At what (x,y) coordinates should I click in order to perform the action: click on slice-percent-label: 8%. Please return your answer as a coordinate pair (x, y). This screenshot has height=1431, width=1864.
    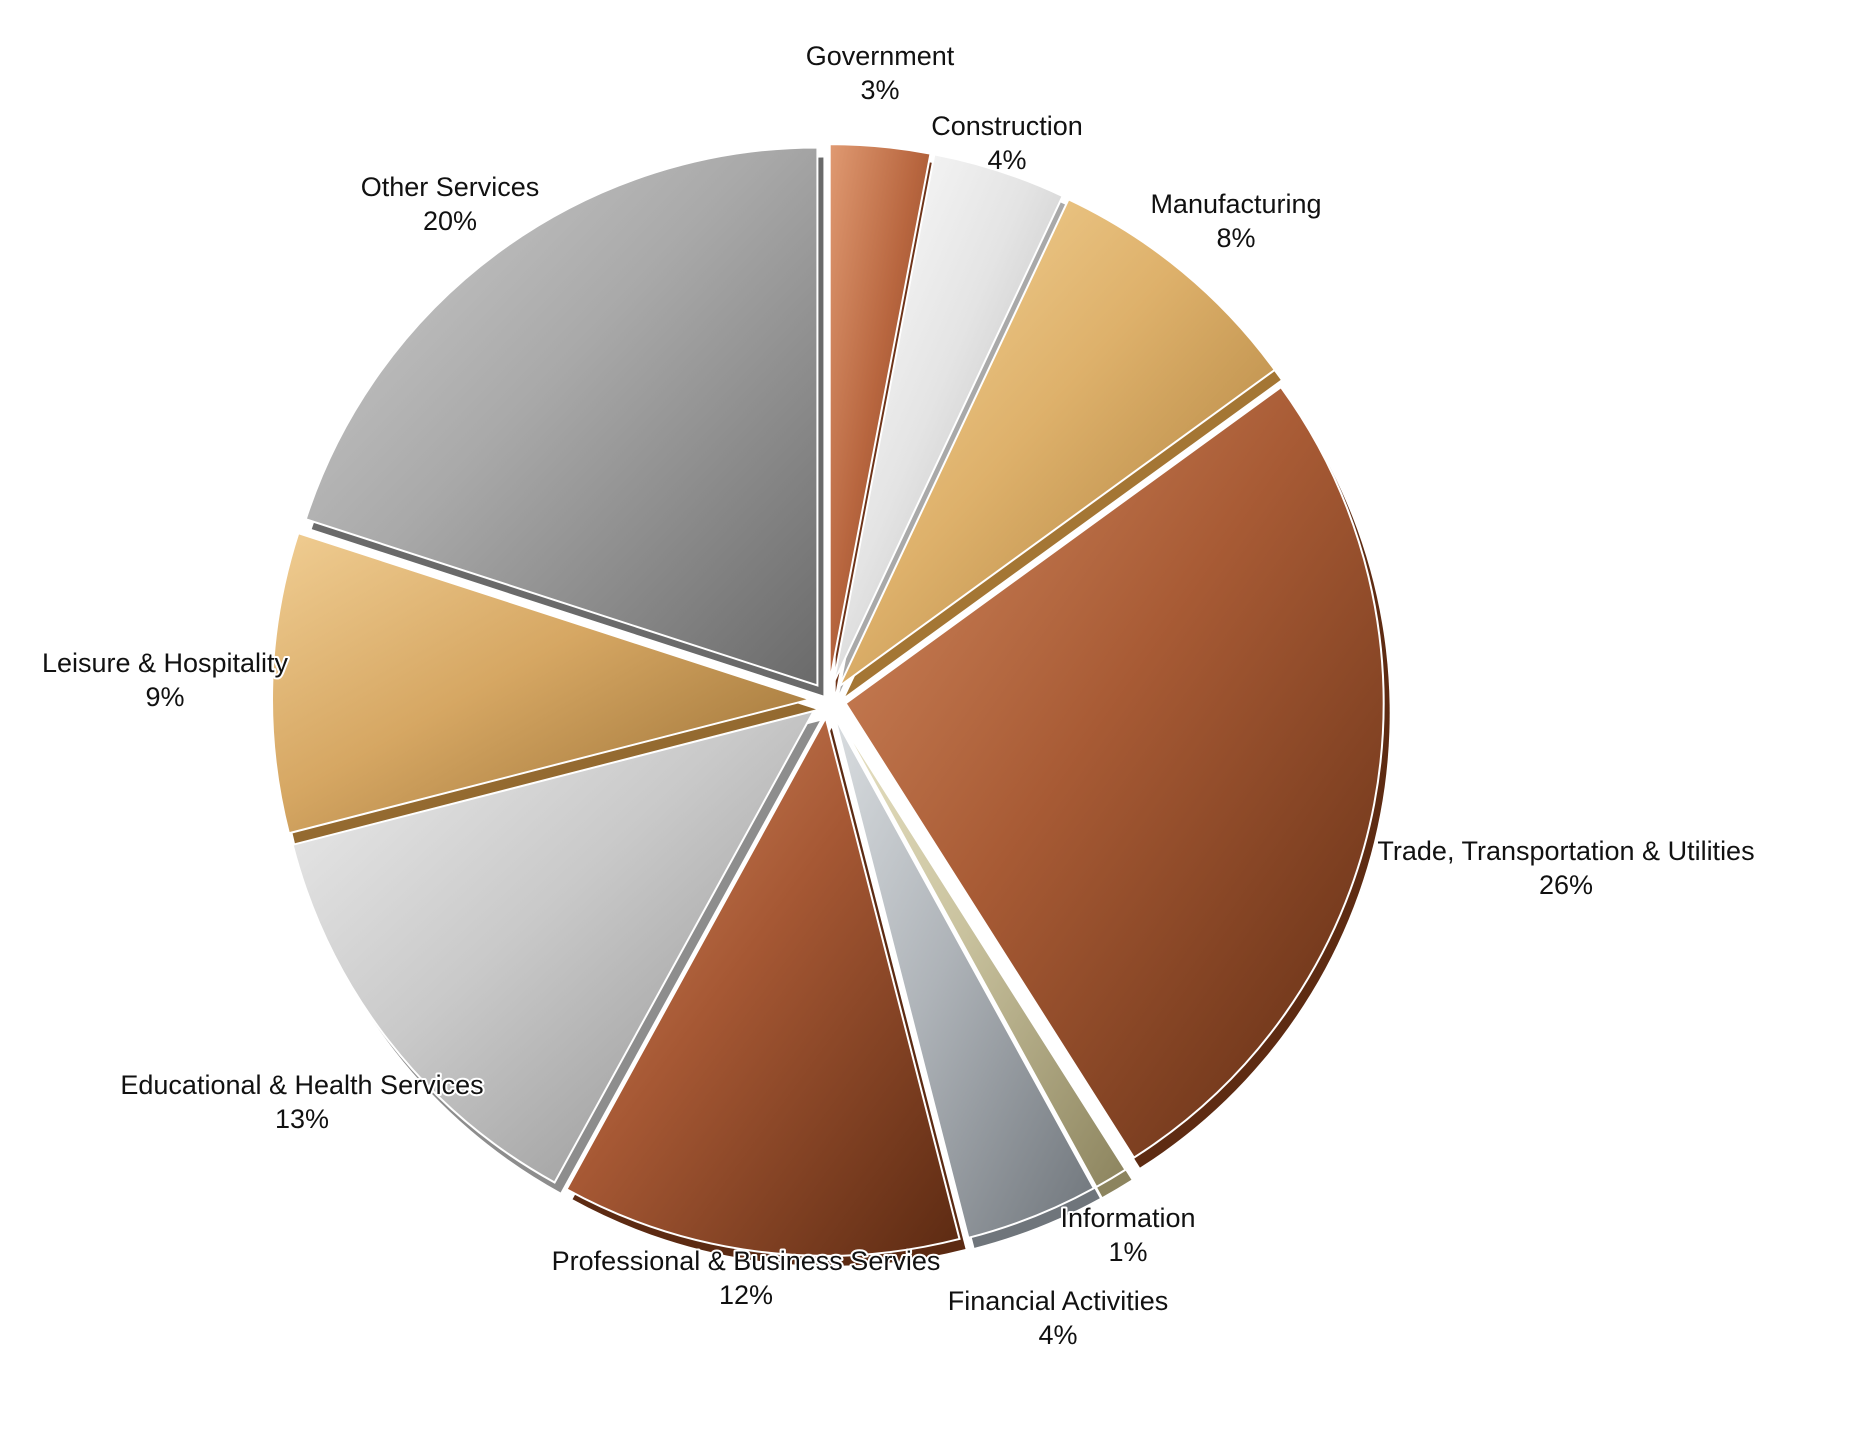
    Looking at the image, I should click on (1235, 238).